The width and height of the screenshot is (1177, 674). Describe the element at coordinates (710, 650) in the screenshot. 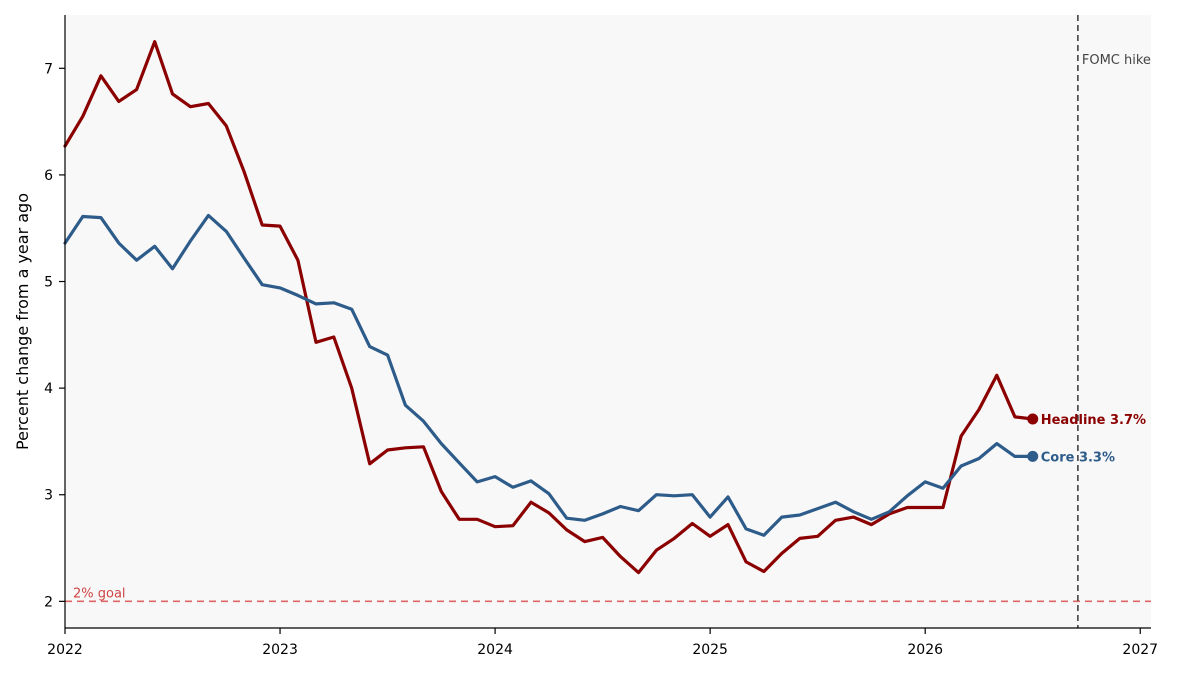

I see `x-tick-label: 2025` at that location.